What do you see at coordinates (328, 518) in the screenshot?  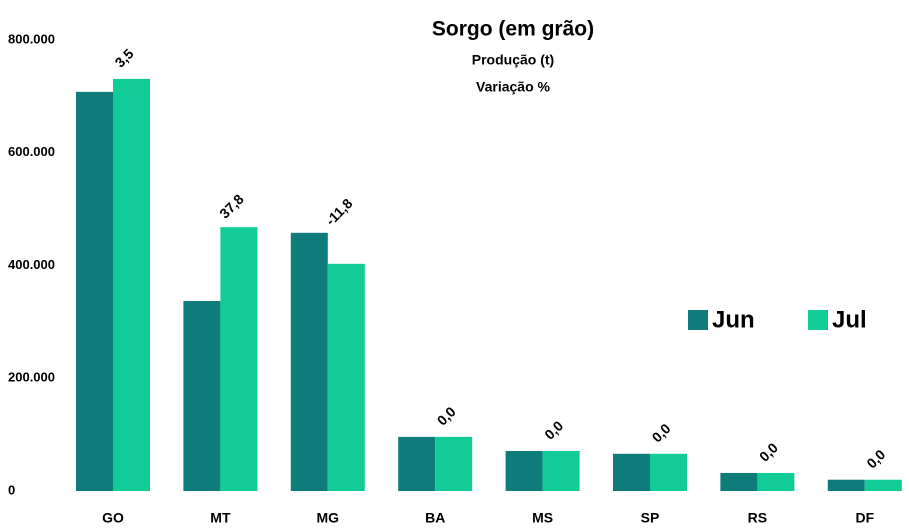 I see `x-tick-label: MG` at bounding box center [328, 518].